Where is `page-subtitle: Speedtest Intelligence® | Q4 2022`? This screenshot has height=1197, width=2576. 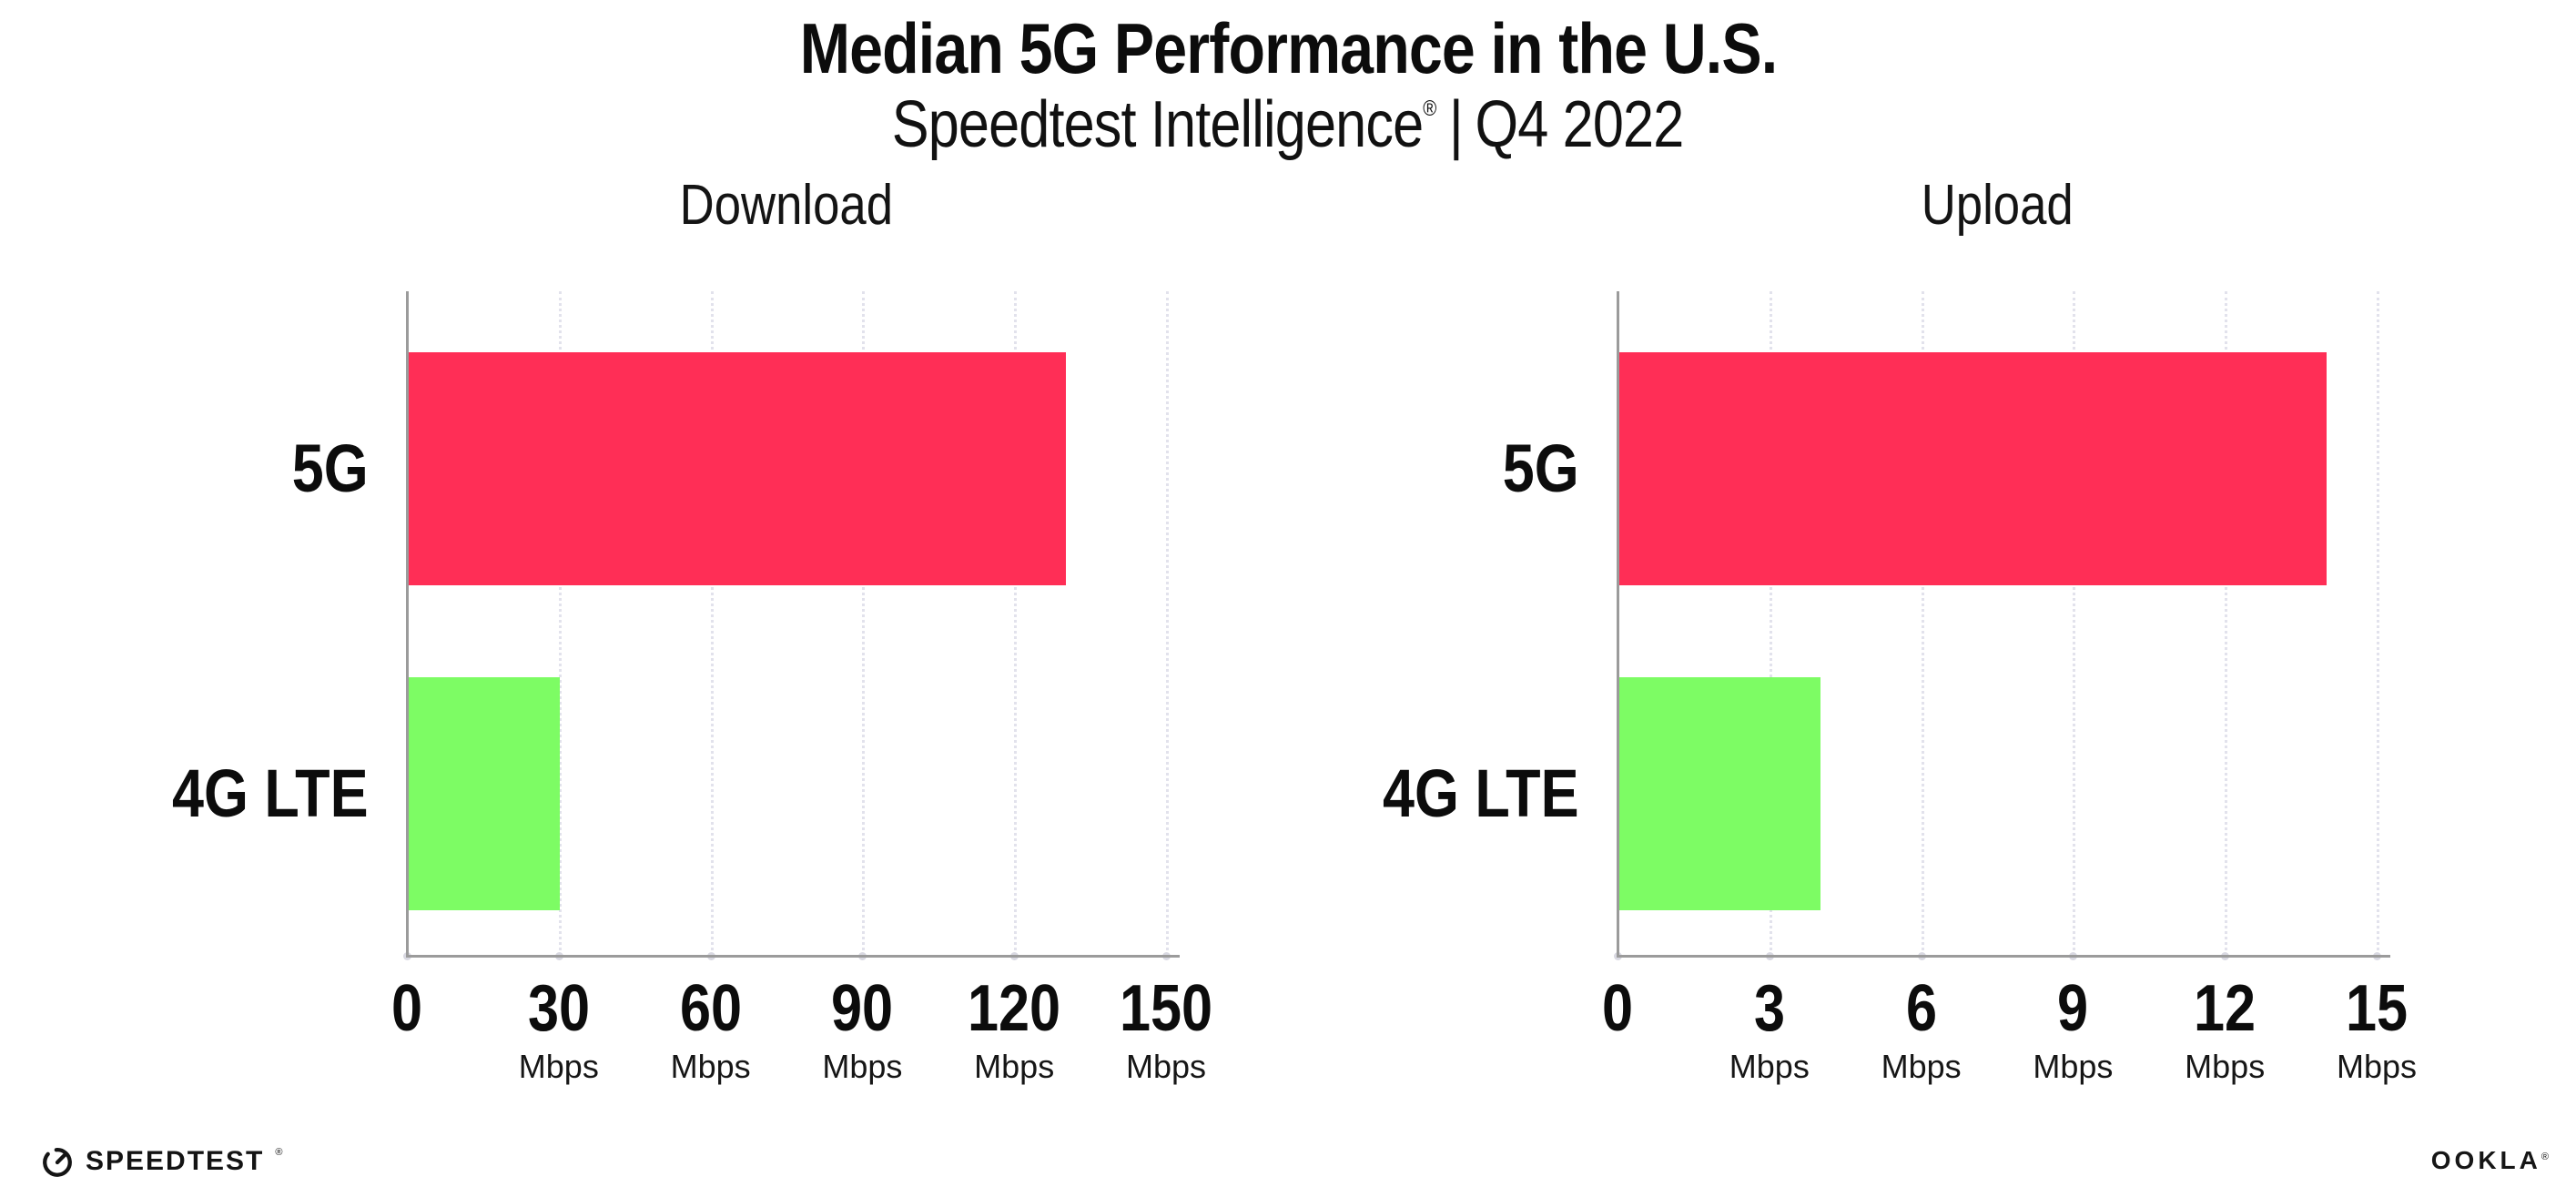 page-subtitle: Speedtest Intelligence® | Q4 2022 is located at coordinates (1288, 124).